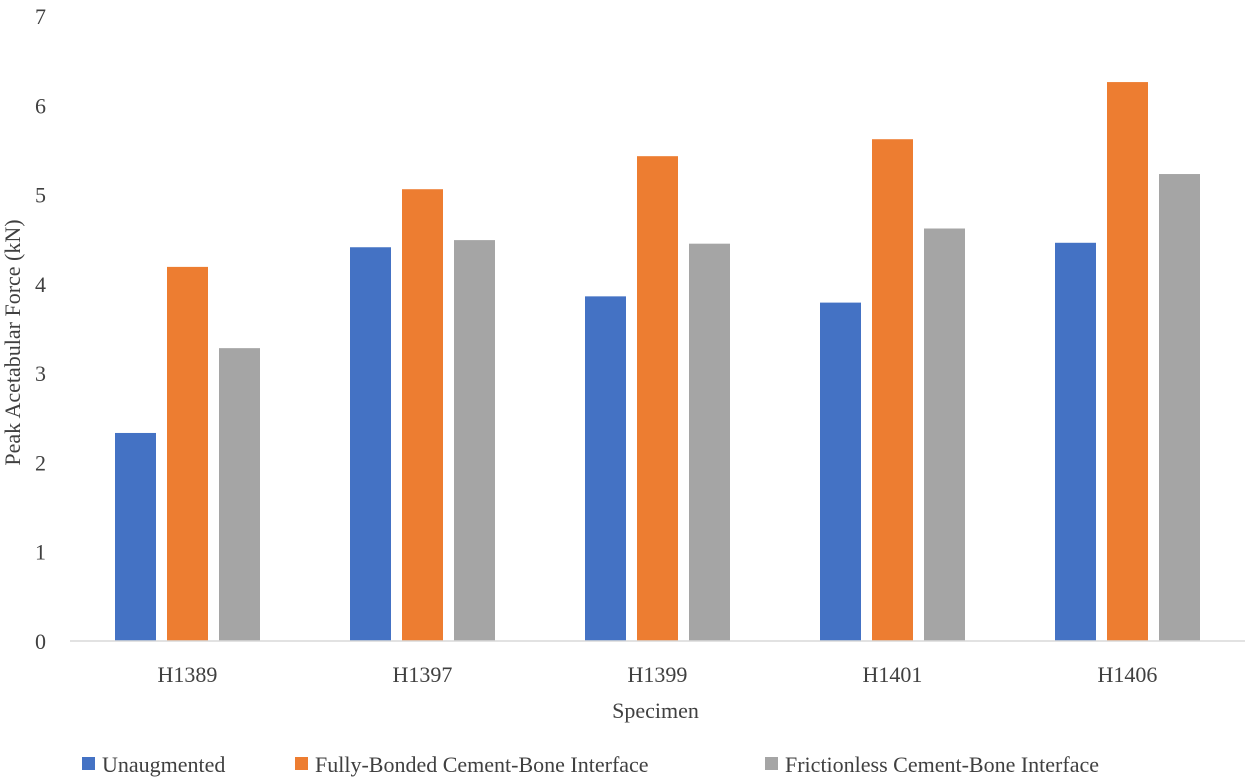 The image size is (1250, 782). What do you see at coordinates (12, 342) in the screenshot?
I see `y-axis-title: Peak Acetabular Force (kN)` at bounding box center [12, 342].